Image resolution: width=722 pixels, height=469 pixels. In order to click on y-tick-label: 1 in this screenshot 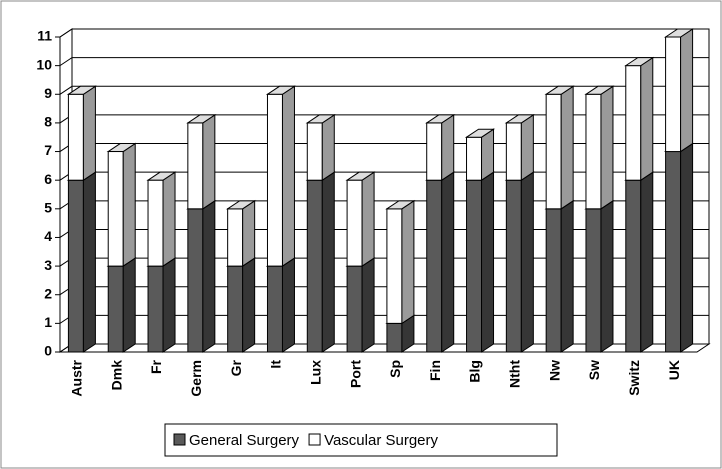, I will do `click(48, 322)`.